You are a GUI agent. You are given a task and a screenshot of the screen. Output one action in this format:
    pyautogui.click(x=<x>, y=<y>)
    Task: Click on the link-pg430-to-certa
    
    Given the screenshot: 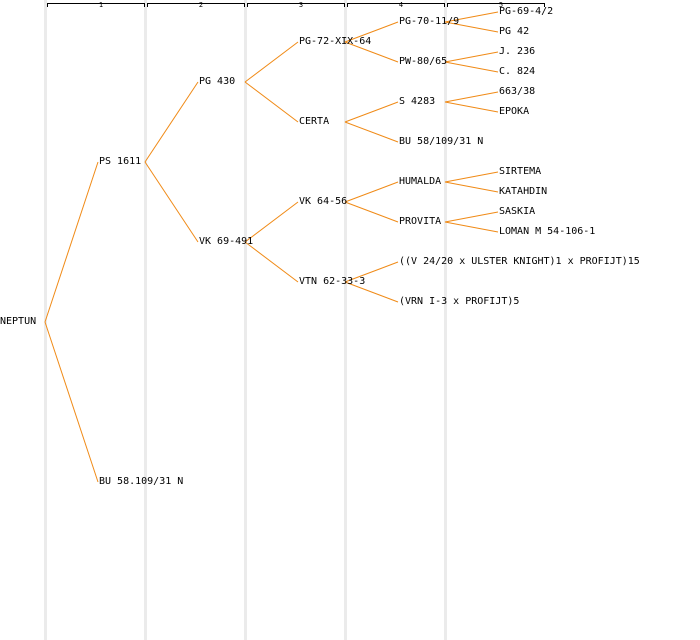 What is the action you would take?
    pyautogui.click(x=271, y=102)
    